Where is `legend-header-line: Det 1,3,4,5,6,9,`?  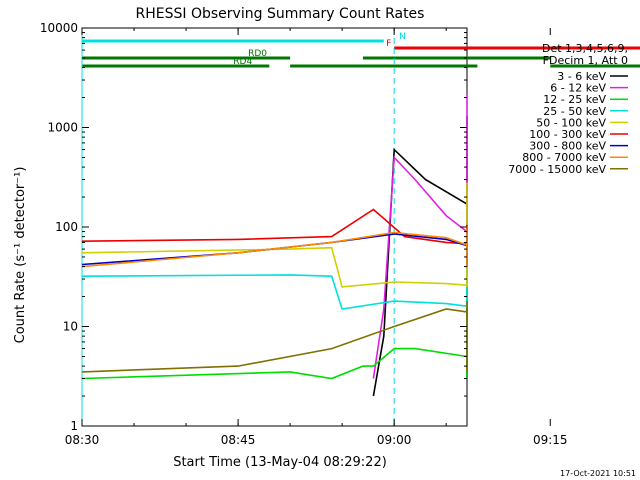 legend-header-line: Det 1,3,4,5,6,9, is located at coordinates (585, 48).